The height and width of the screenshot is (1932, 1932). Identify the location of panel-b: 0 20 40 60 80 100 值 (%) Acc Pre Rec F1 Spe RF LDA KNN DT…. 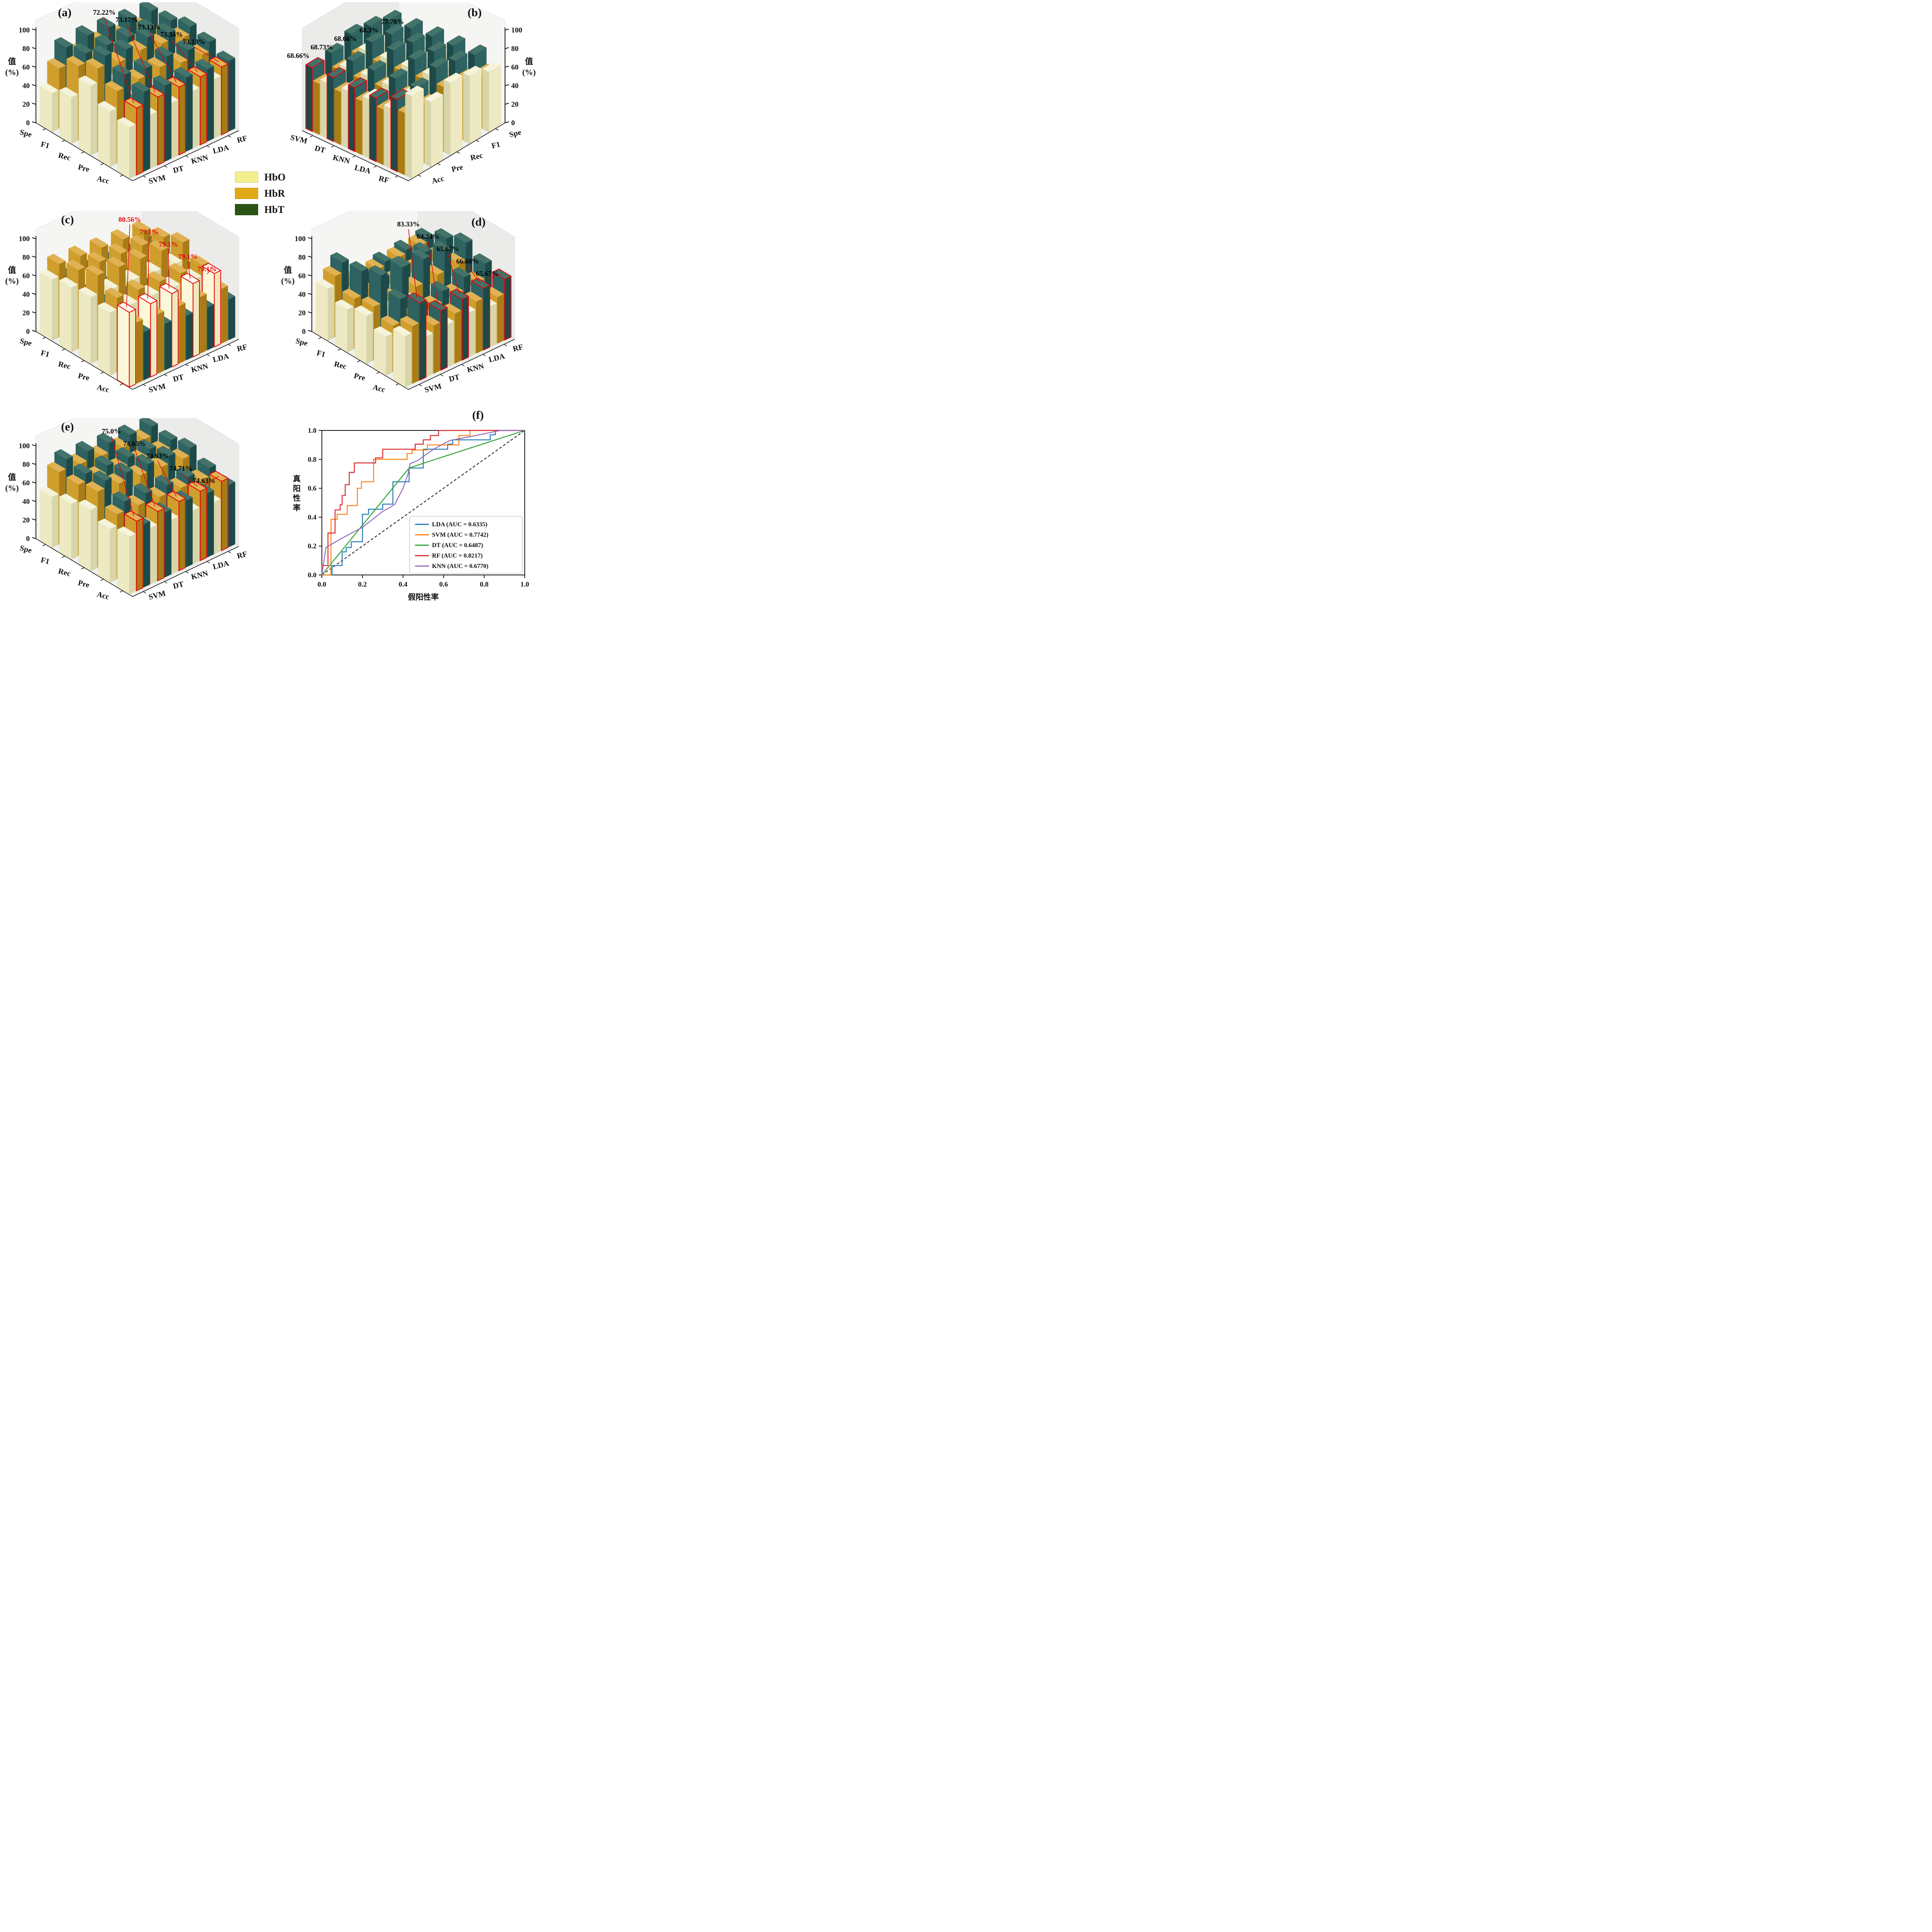
(407, 103).